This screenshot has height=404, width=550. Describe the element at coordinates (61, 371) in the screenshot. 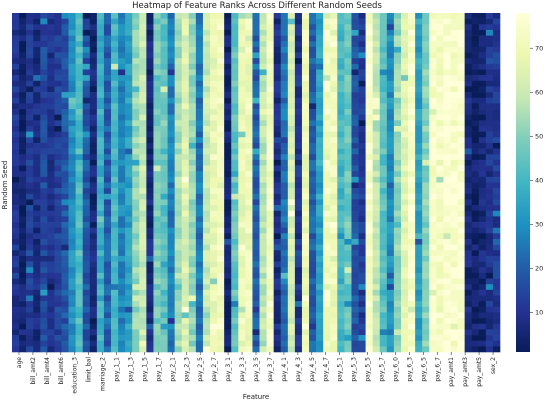

I see `x-tick-label: bill_amt6` at that location.